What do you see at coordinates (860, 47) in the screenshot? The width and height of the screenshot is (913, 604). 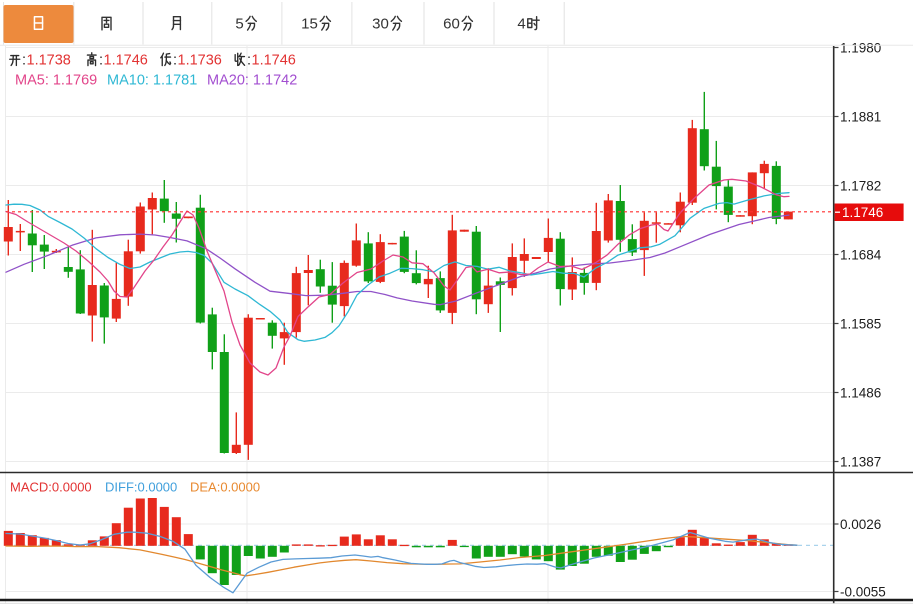 I see `svg-text: 1.1980` at bounding box center [860, 47].